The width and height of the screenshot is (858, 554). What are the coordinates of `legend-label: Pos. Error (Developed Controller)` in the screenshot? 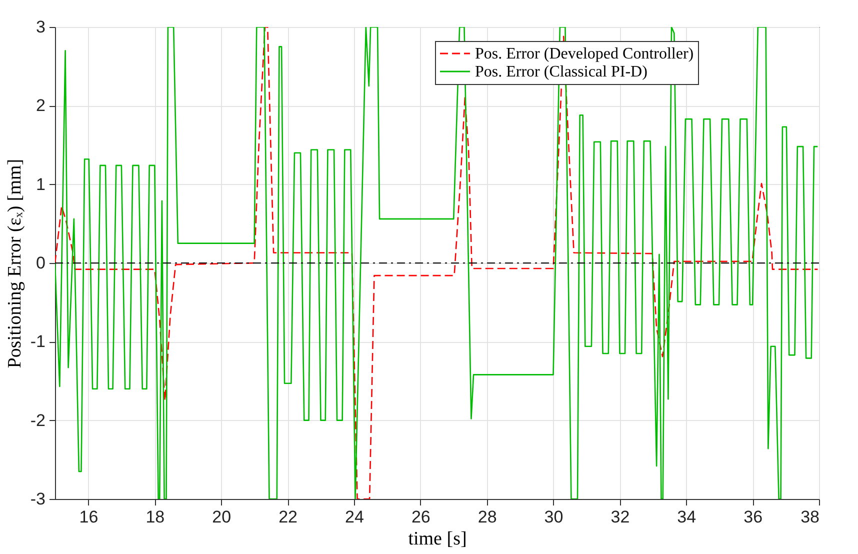 It's located at (584, 54).